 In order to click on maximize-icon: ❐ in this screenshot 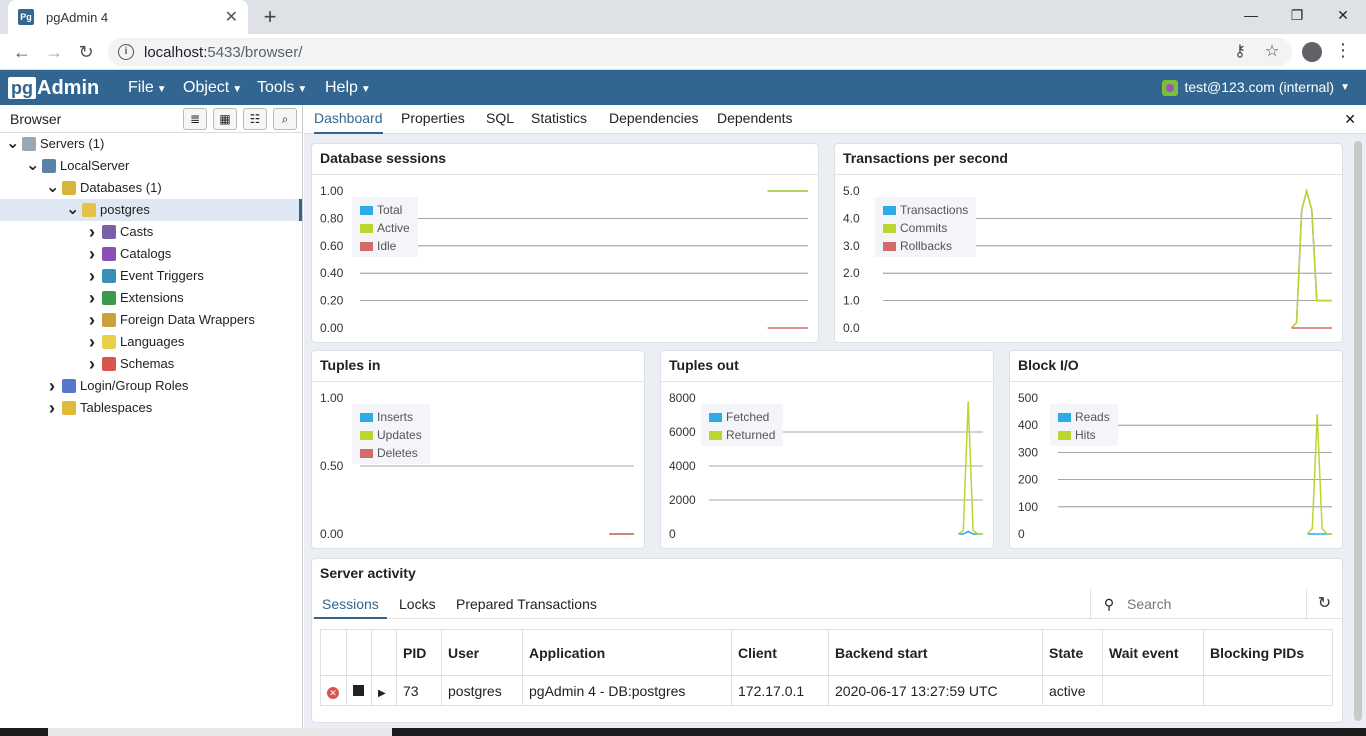, I will do `click(1297, 15)`.